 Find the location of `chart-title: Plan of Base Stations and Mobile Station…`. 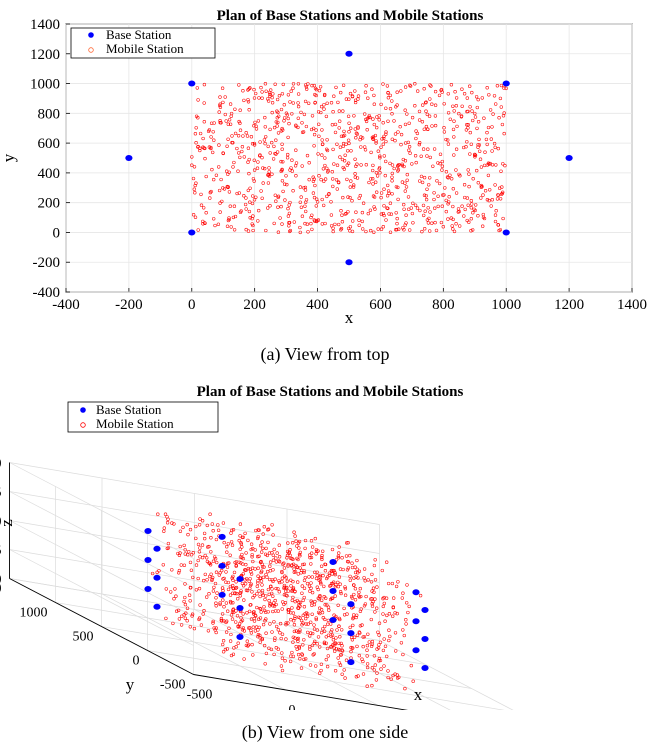

chart-title: Plan of Base Stations and Mobile Station… is located at coordinates (330, 392).